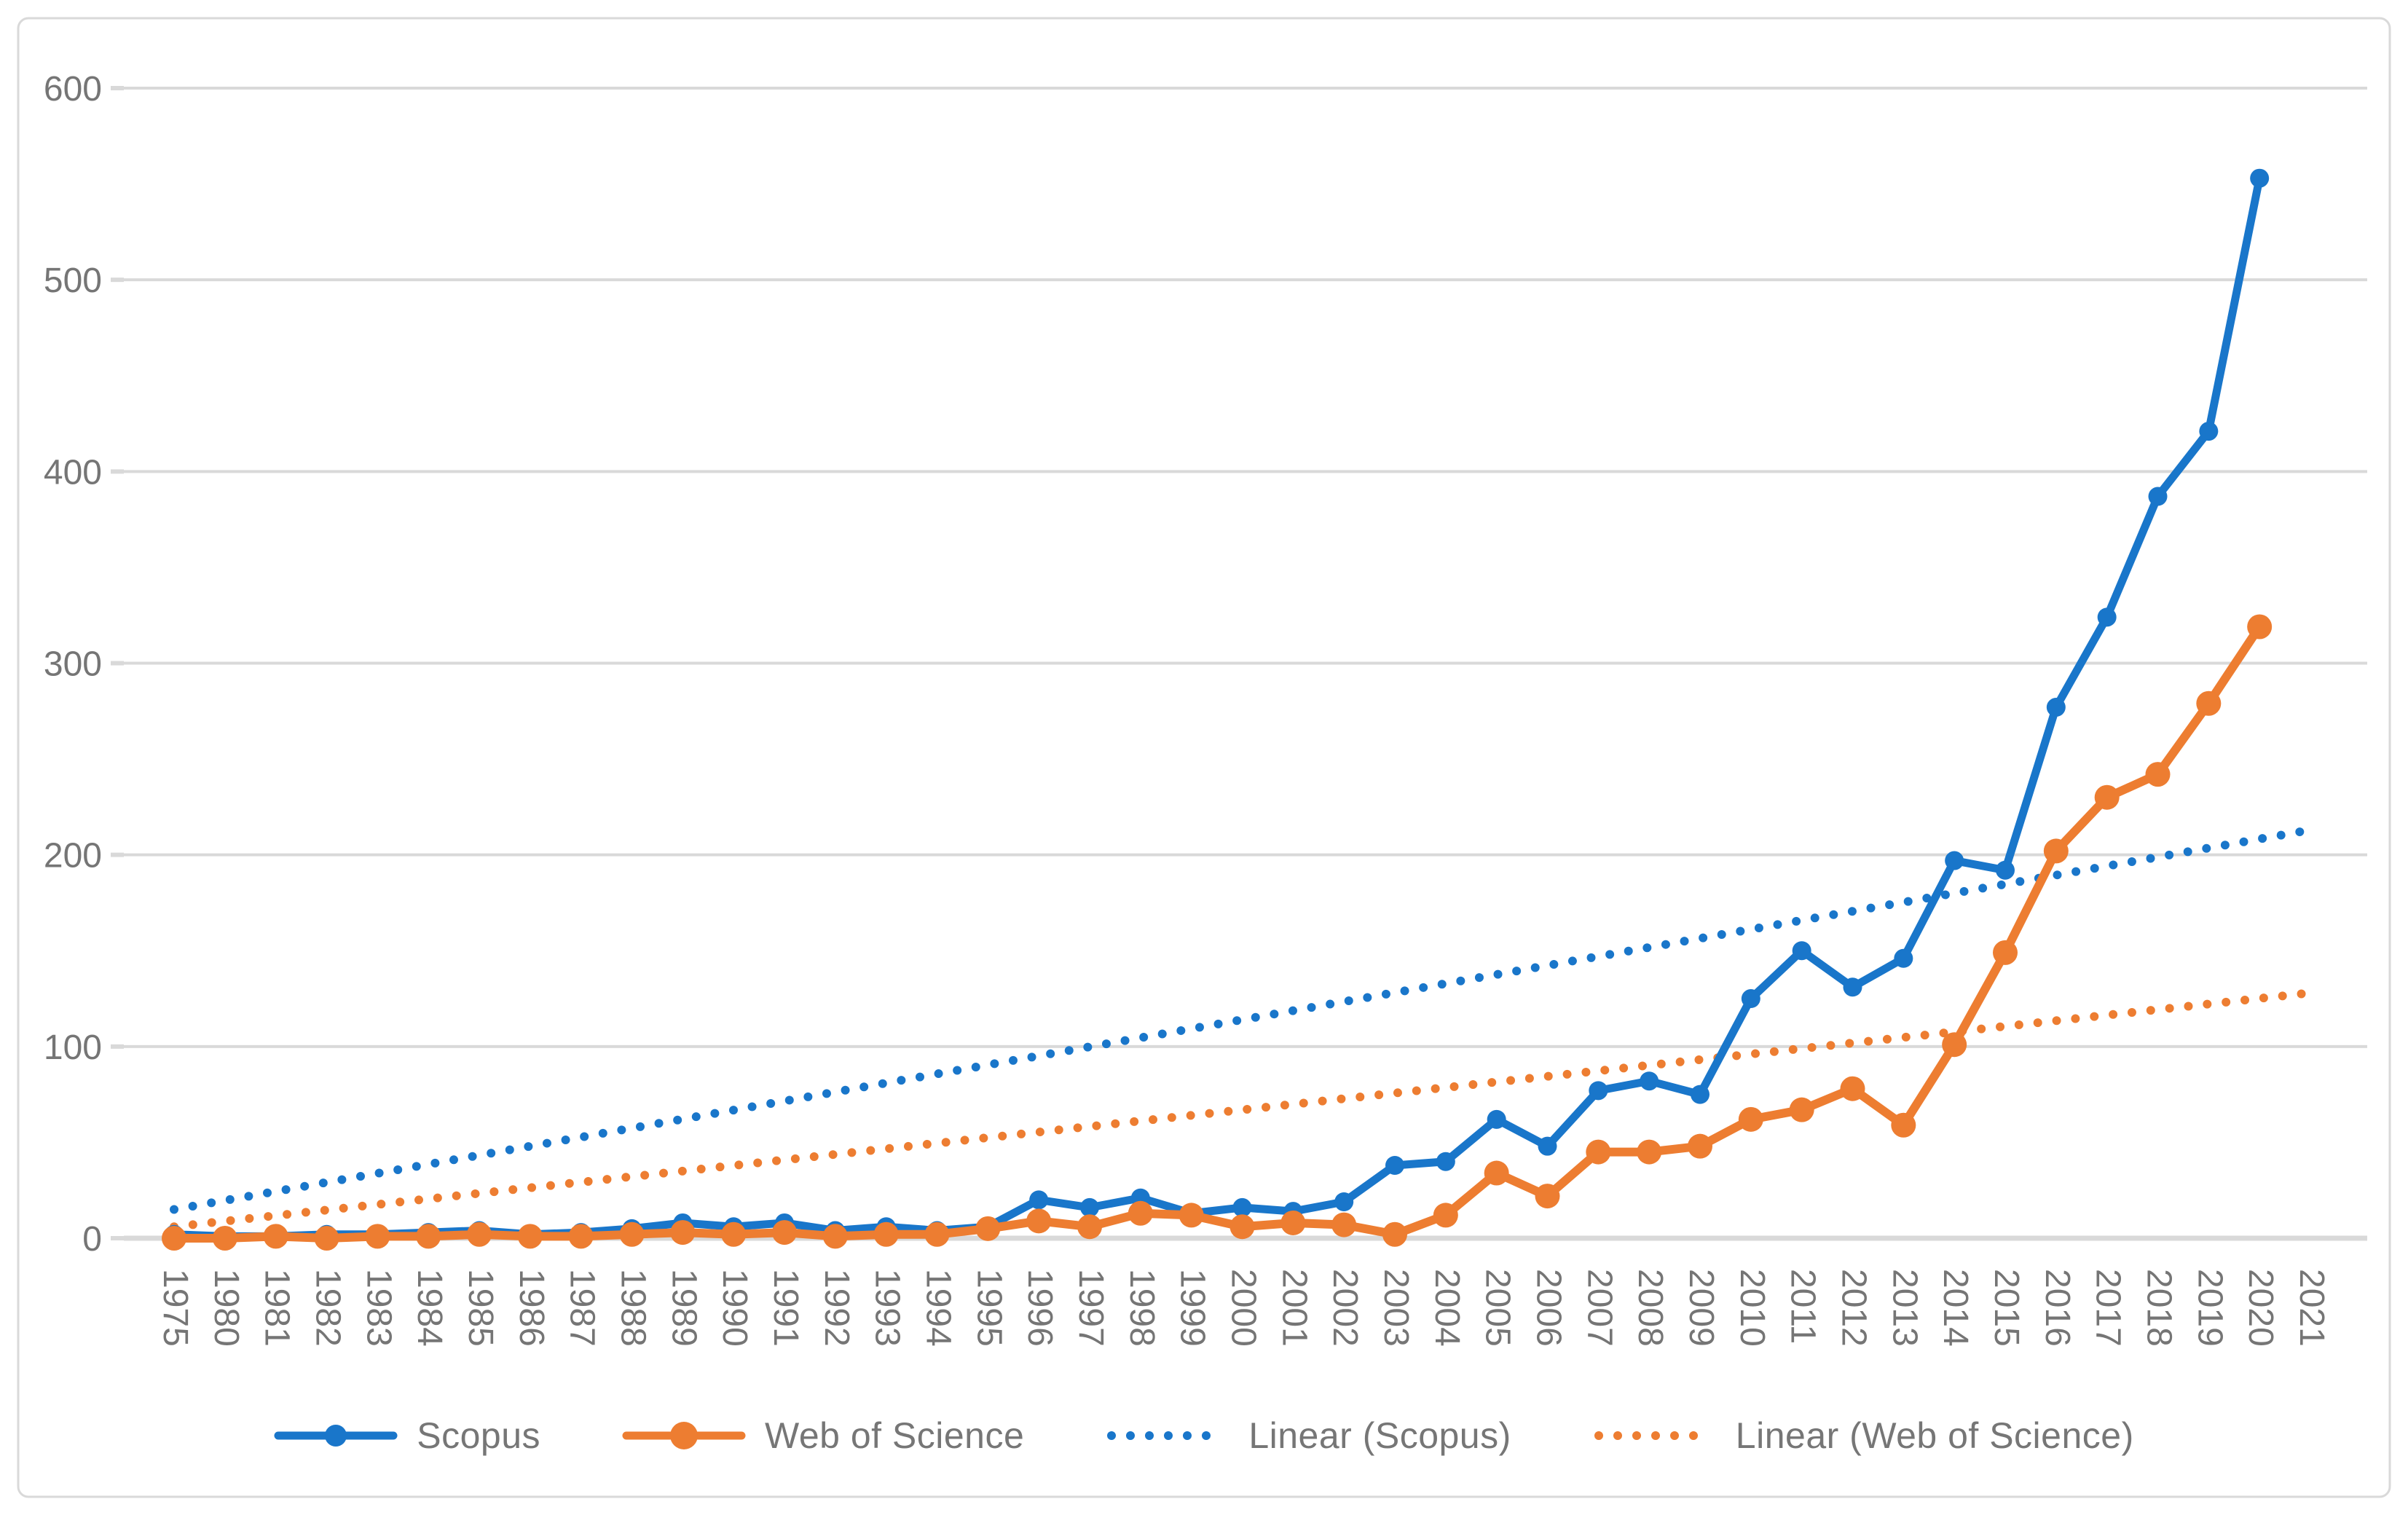 This screenshot has width=2408, height=1515. What do you see at coordinates (92, 1239) in the screenshot?
I see `y-tick-label: 0` at bounding box center [92, 1239].